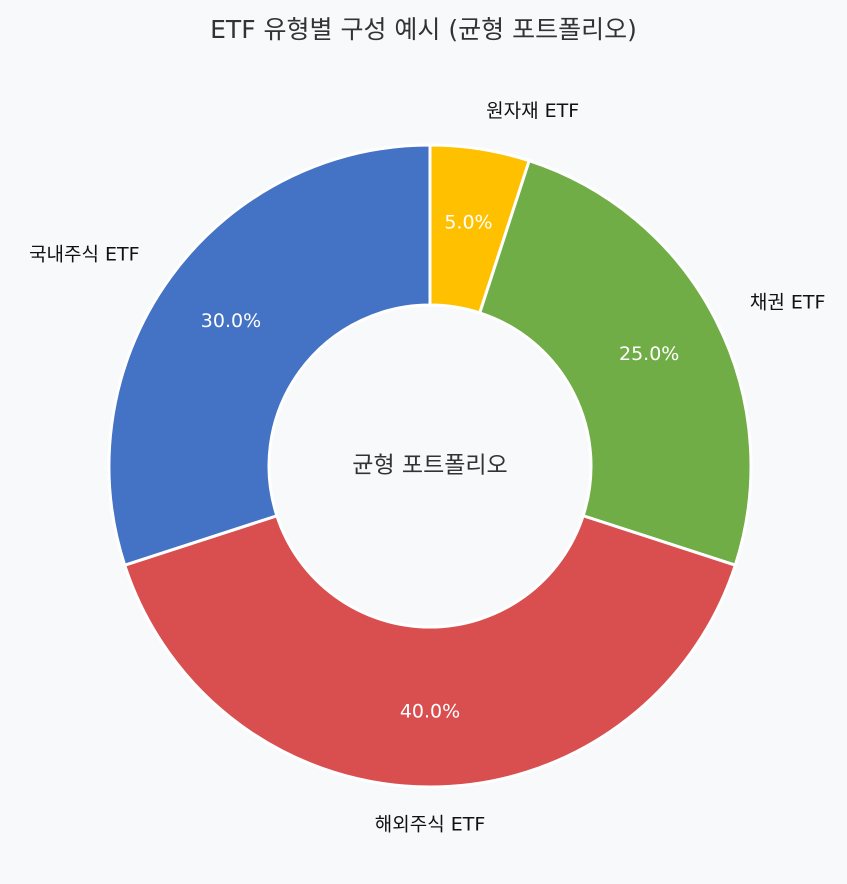 Image resolution: width=847 pixels, height=884 pixels. Describe the element at coordinates (231, 321) in the screenshot. I see `slice-percent-label: 30.0%` at that location.